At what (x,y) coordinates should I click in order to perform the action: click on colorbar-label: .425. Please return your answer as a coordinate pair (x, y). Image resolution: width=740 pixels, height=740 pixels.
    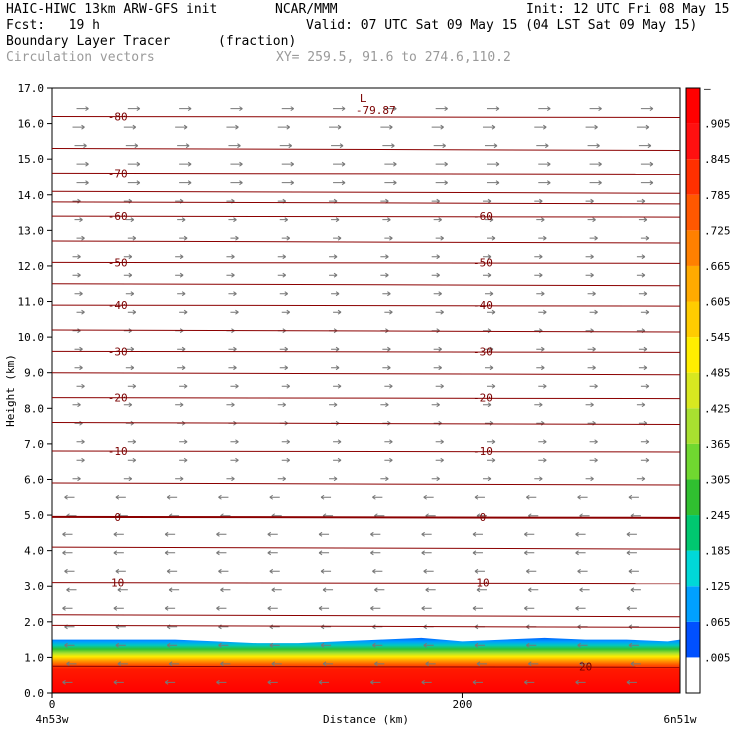
    Looking at the image, I should click on (717, 408).